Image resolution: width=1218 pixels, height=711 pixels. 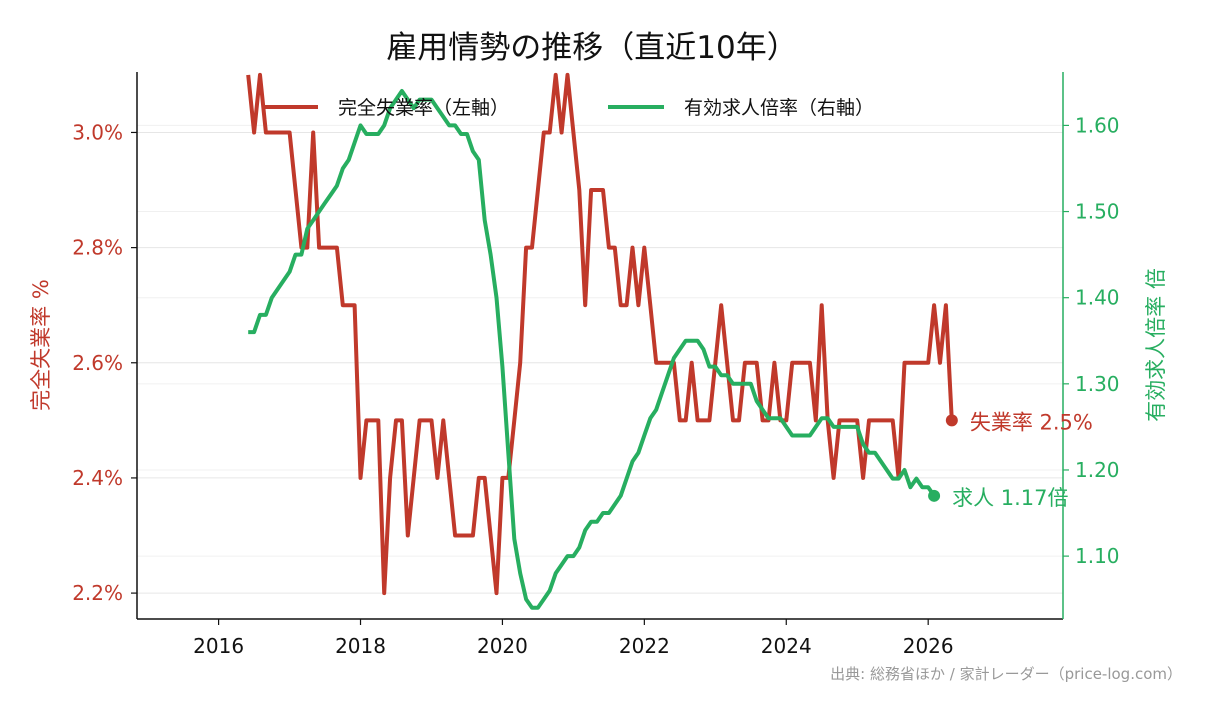 I want to click on right-tick-label: 1.10, so click(x=1097, y=556).